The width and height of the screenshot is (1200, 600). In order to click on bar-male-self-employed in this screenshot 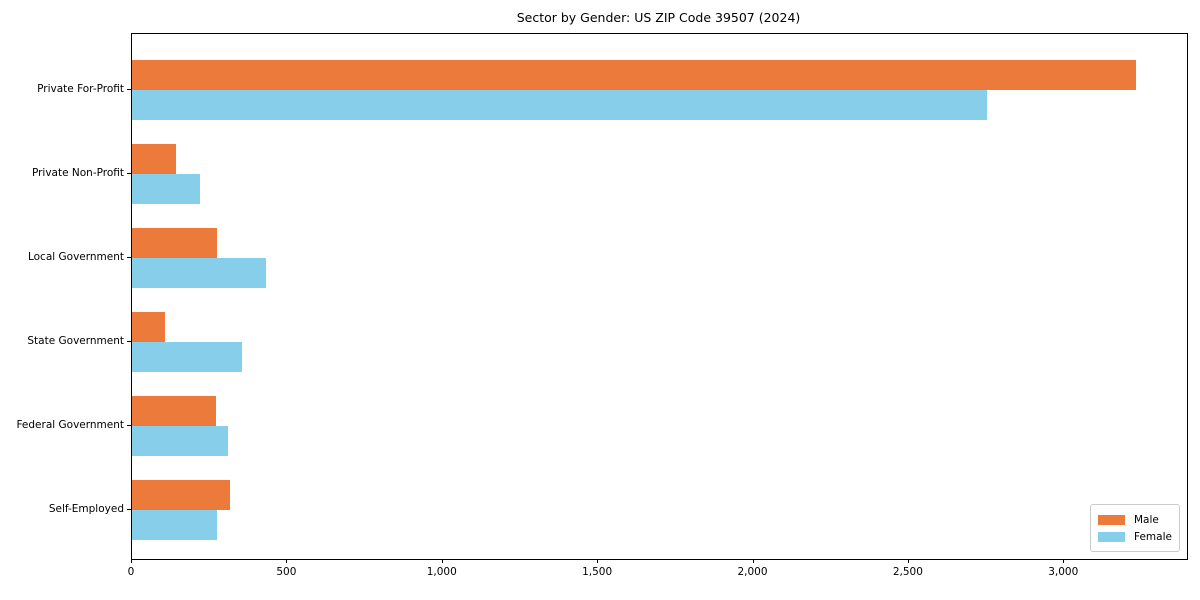, I will do `click(181, 495)`.